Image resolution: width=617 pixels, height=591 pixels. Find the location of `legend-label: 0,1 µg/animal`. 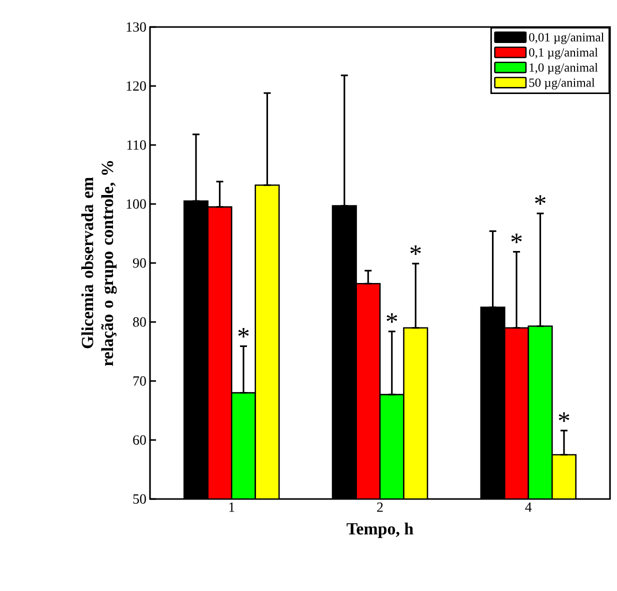

legend-label: 0,1 µg/animal is located at coordinates (563, 54).